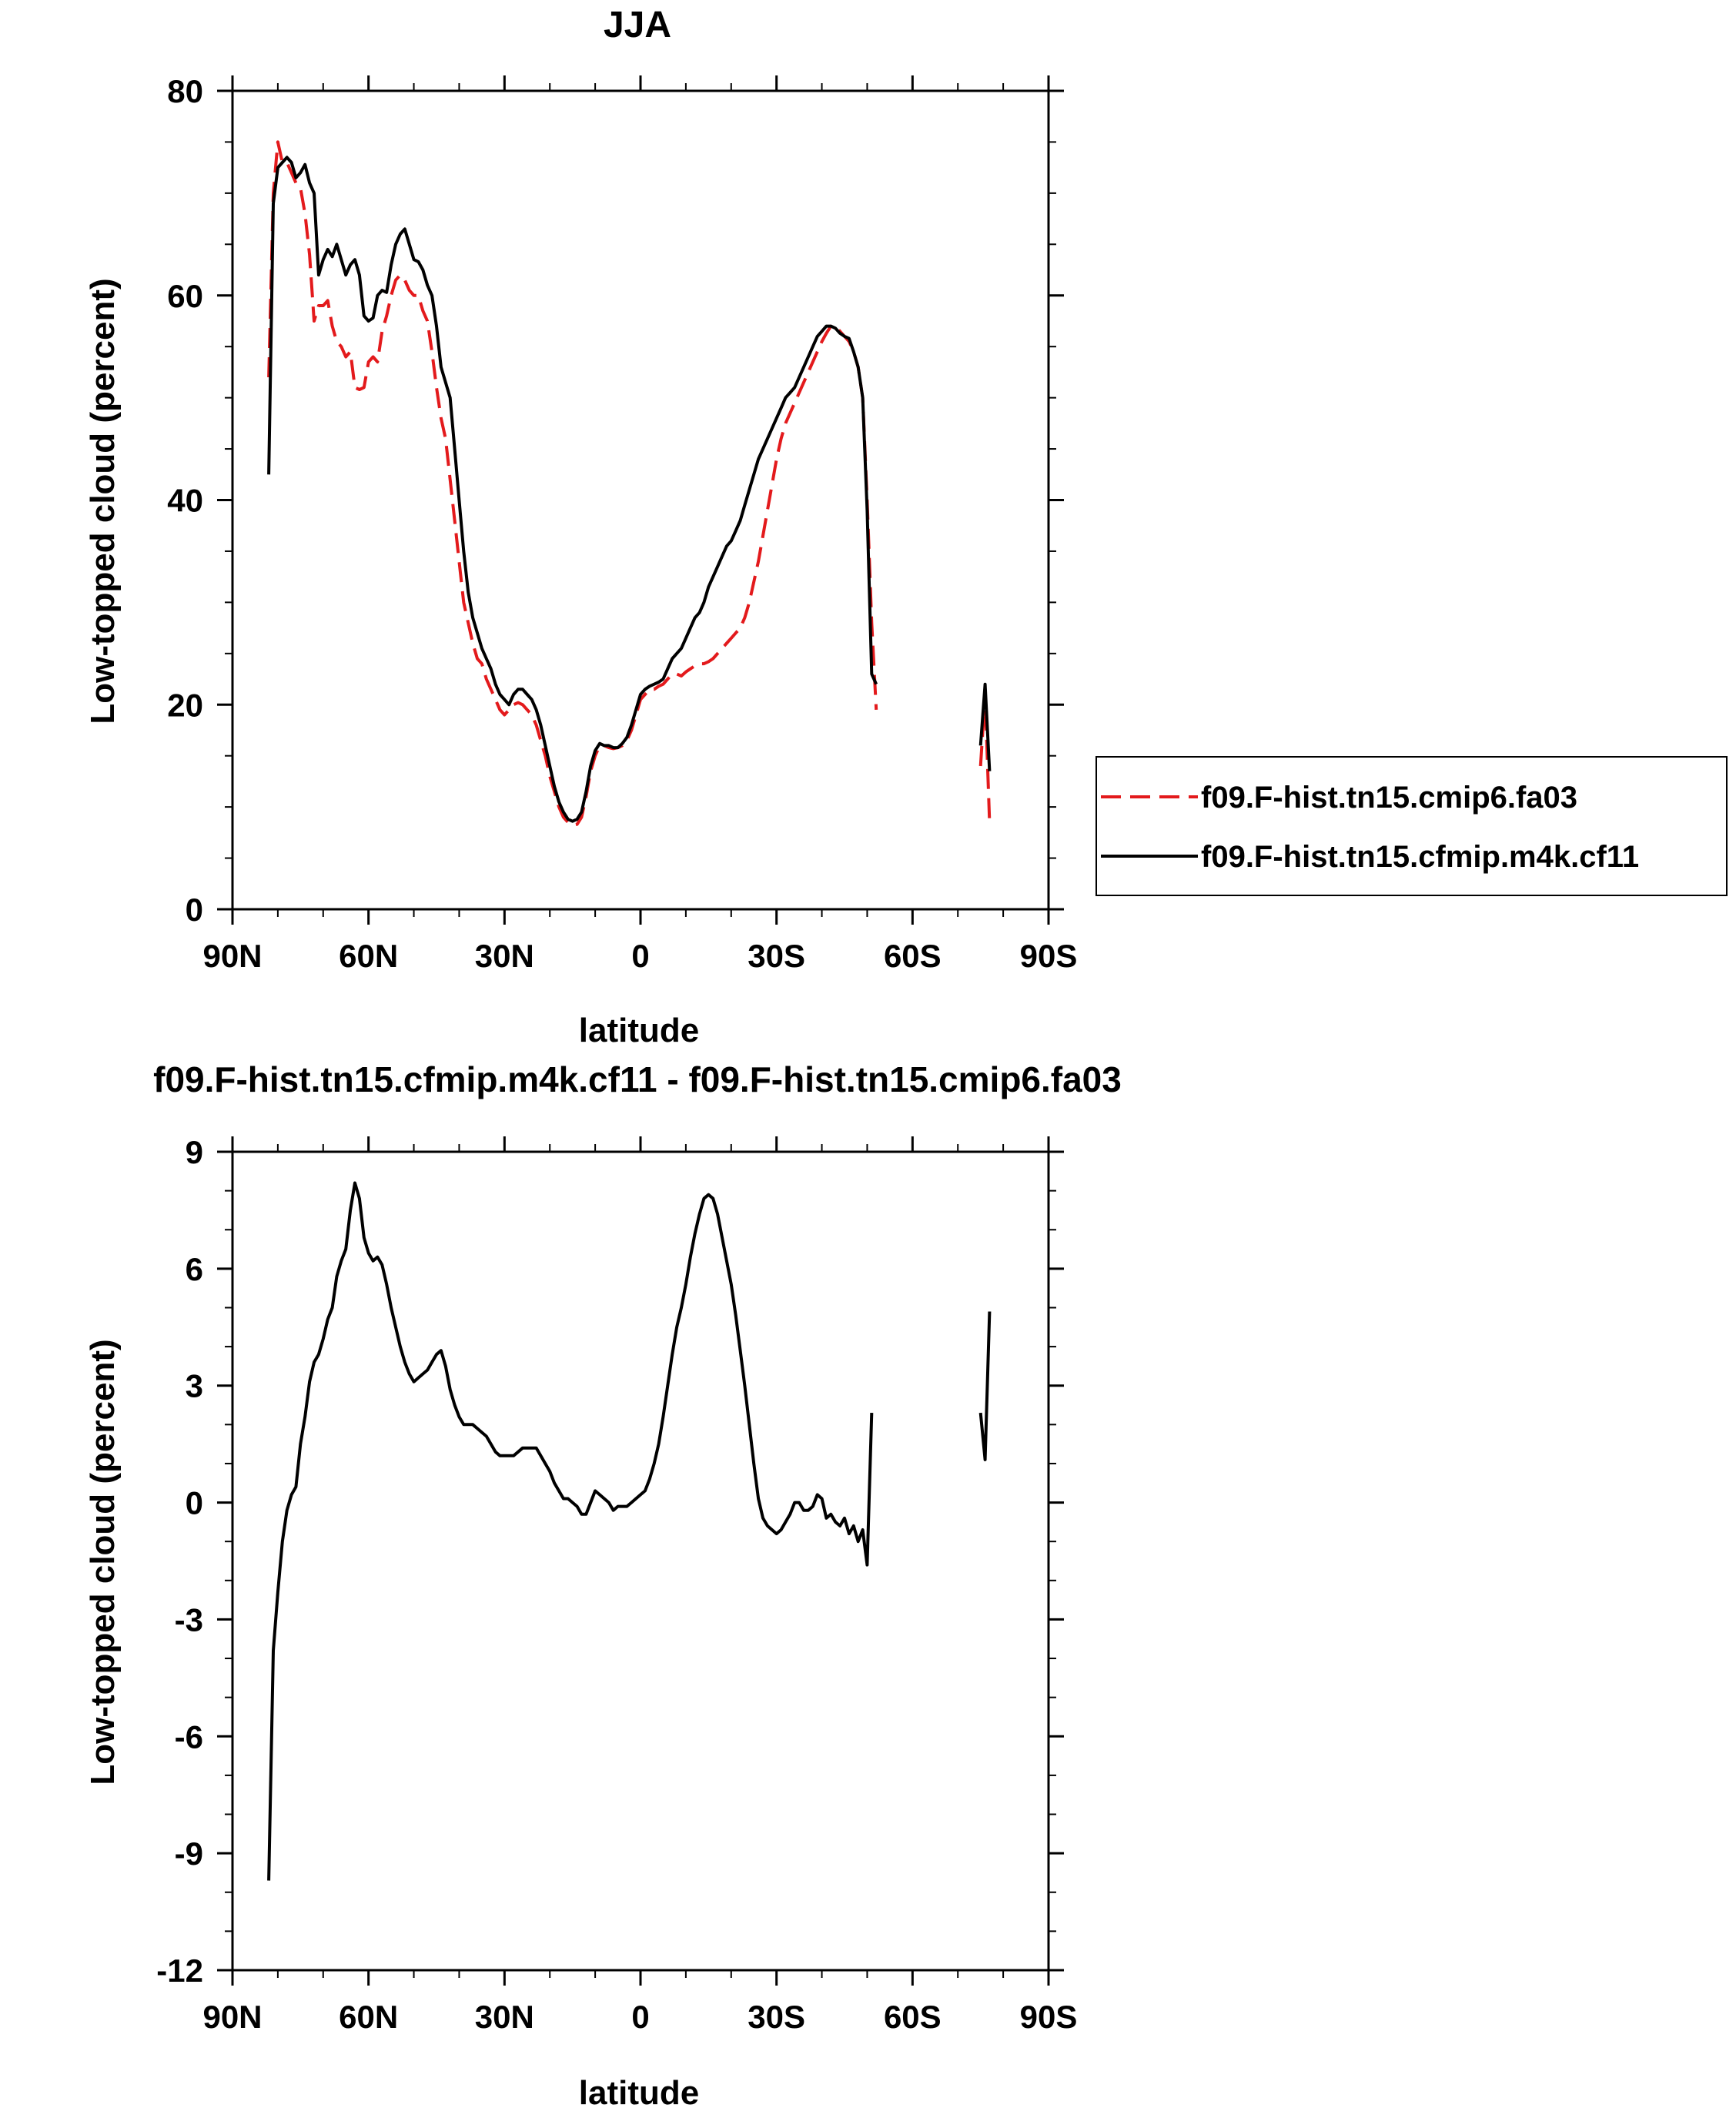  Describe the element at coordinates (368, 956) in the screenshot. I see `top-x-tick-label: 60N` at that location.